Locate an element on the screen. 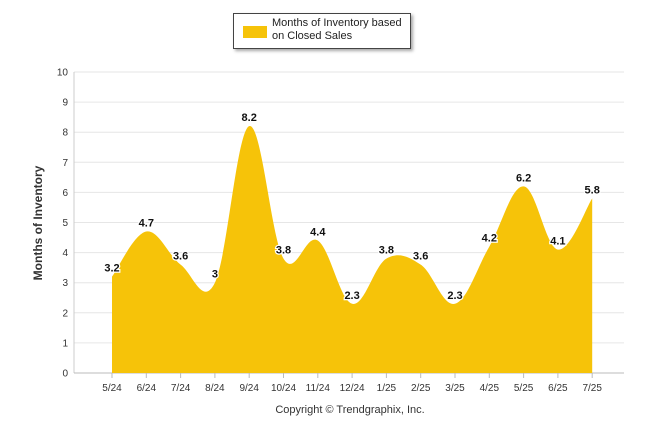 The height and width of the screenshot is (434, 646). legend-swatch is located at coordinates (255, 32).